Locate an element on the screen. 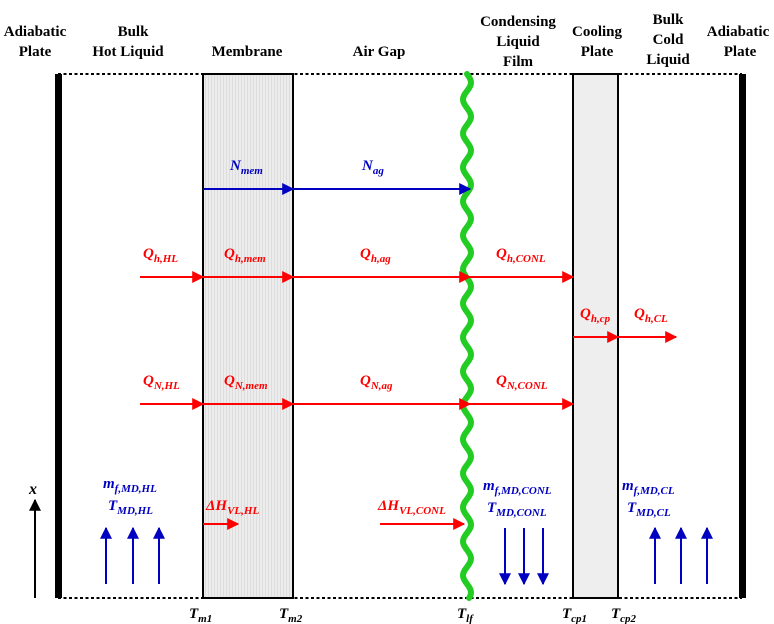 Image resolution: width=774 pixels, height=624 pixels. header-line: Hot Liquid is located at coordinates (128, 52).